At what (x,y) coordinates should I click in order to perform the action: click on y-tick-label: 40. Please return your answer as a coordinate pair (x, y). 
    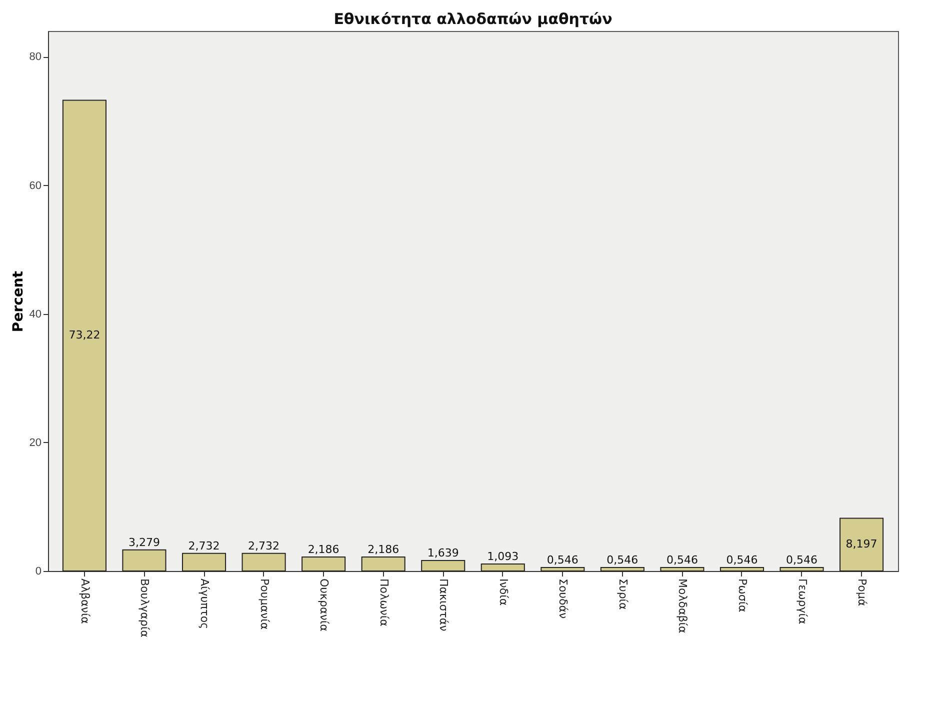
    Looking at the image, I should click on (35, 314).